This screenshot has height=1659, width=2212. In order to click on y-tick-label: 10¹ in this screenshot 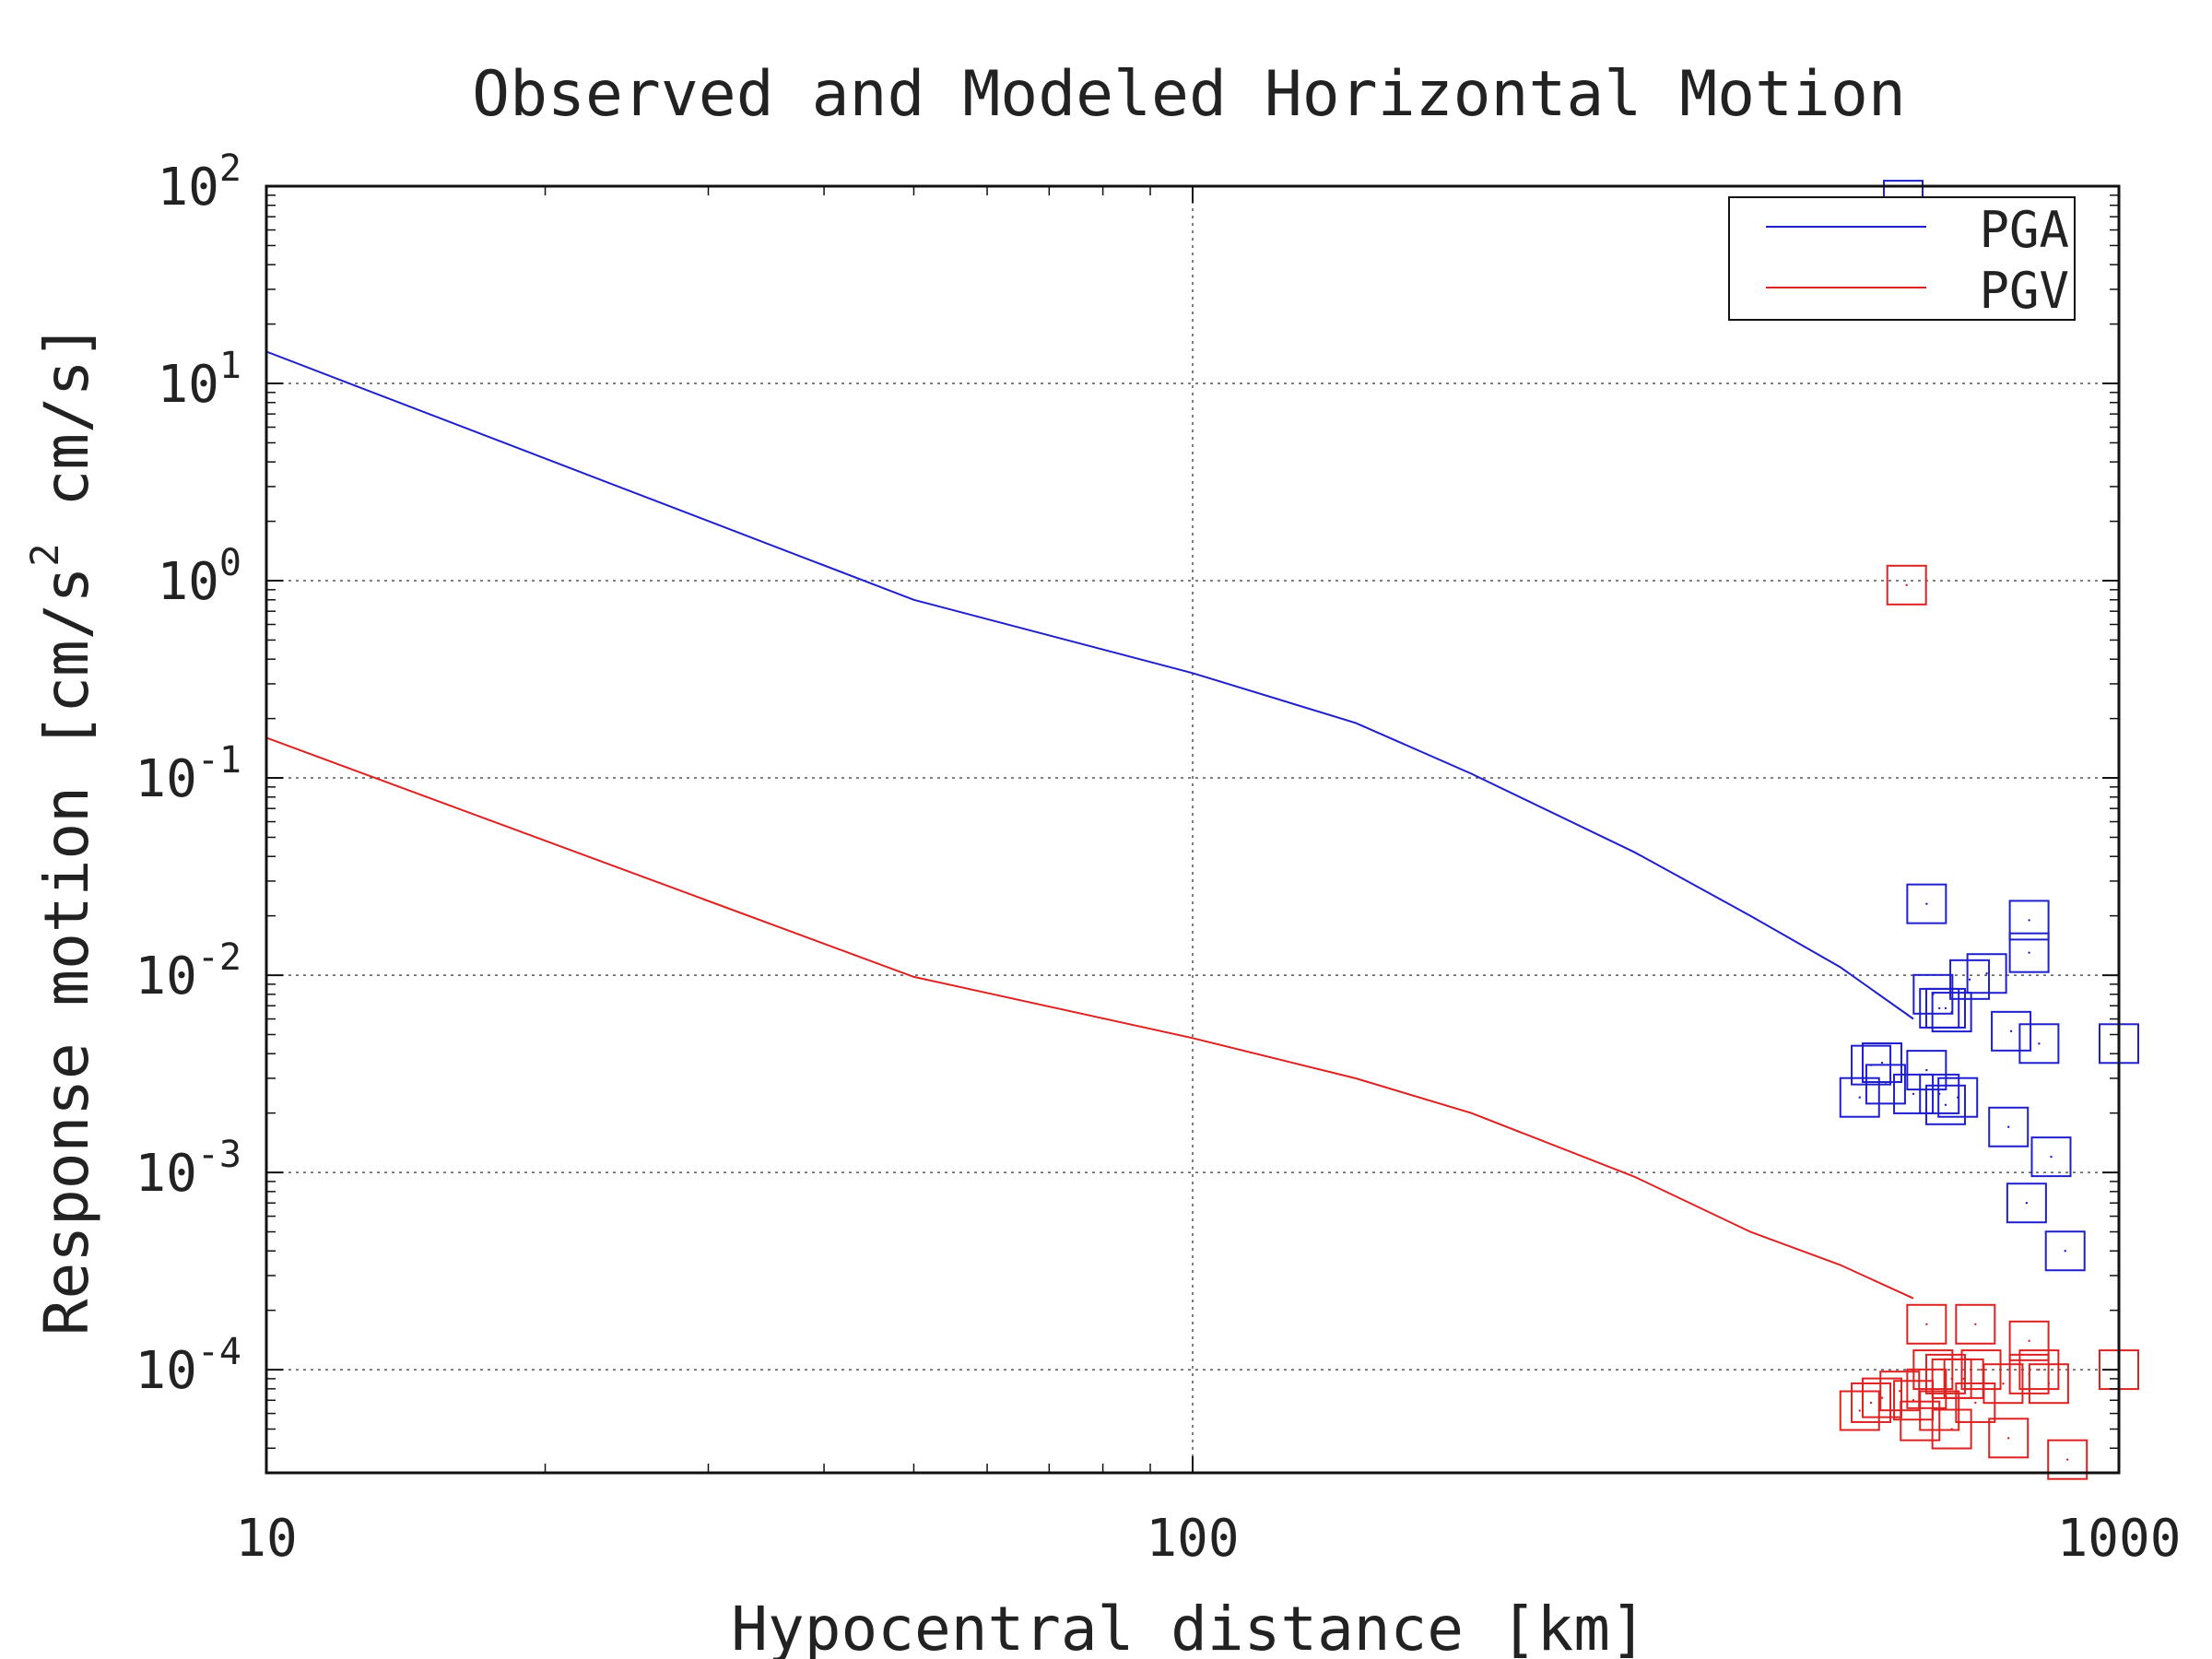, I will do `click(199, 380)`.